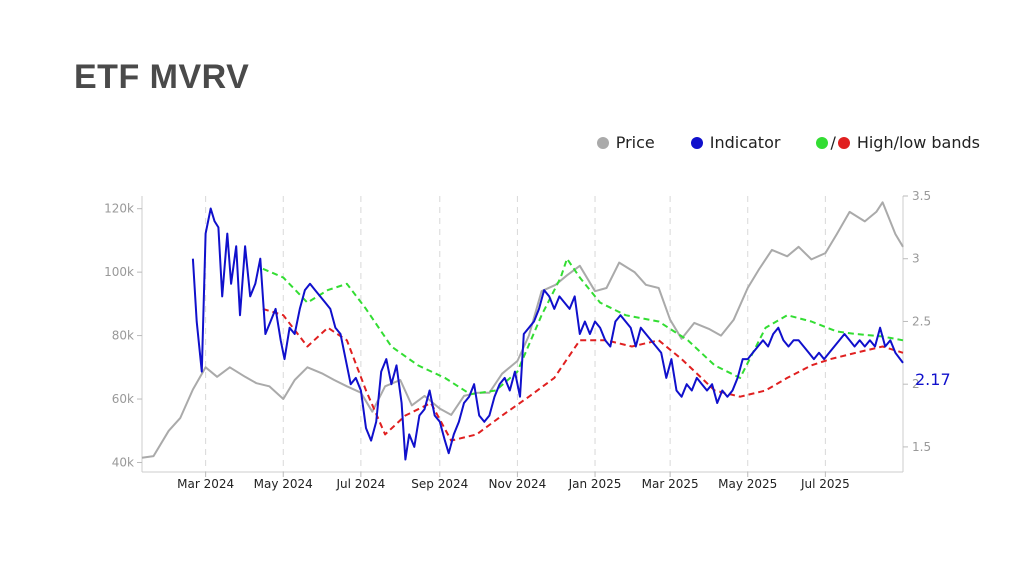  I want to click on x-tick-label: Jan 2025, so click(595, 484).